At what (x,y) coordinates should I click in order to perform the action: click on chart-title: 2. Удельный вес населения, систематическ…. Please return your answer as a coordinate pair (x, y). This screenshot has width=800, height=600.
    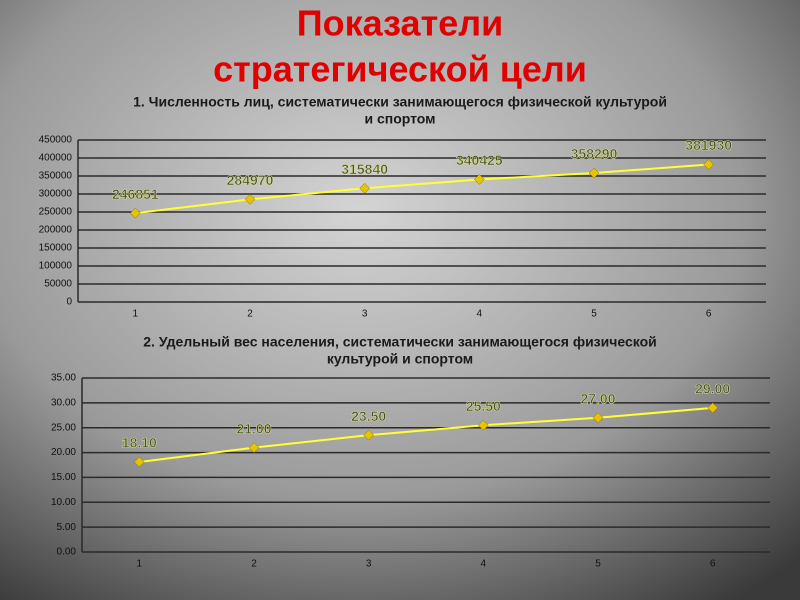
    Looking at the image, I should click on (399, 342).